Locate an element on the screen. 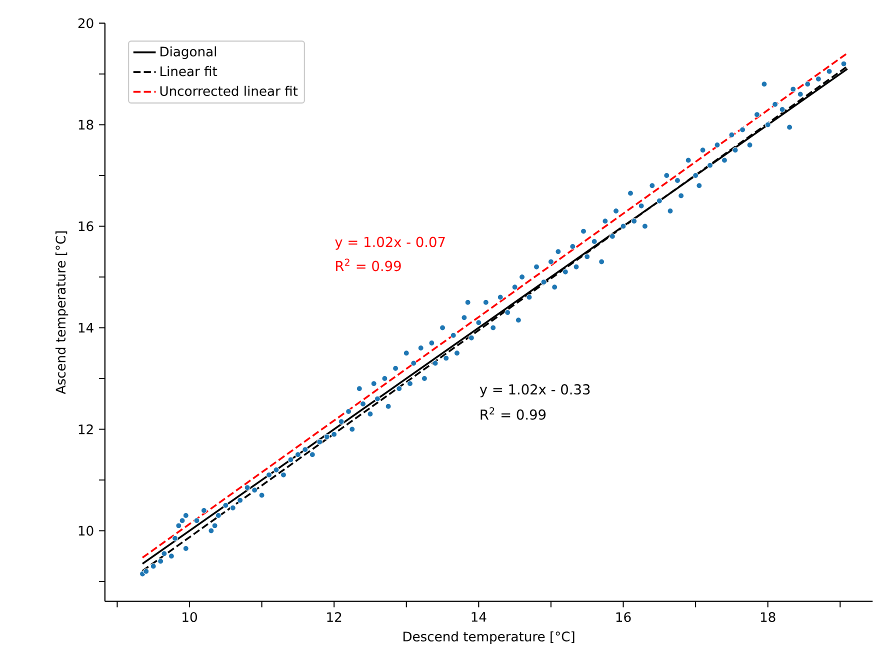 The image size is (873, 668). x-tick-label: 16 is located at coordinates (623, 617).